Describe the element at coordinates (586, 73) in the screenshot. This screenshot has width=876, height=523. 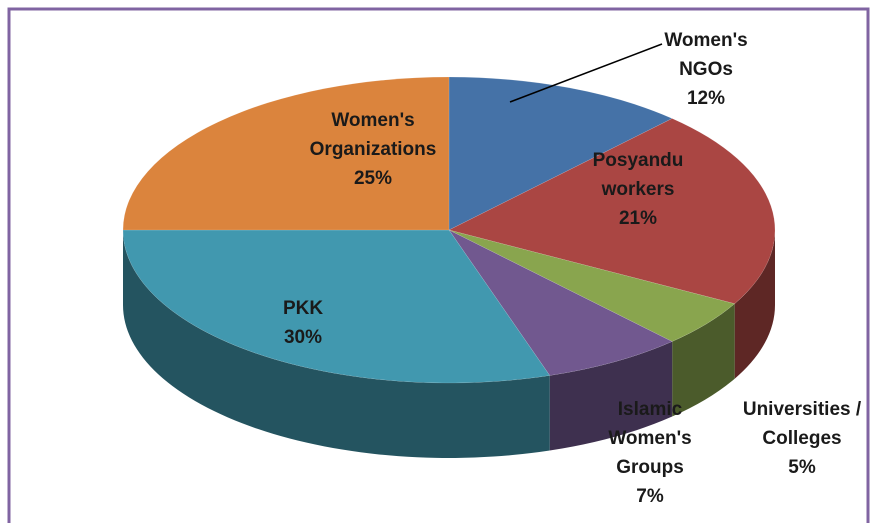
I see `leader-line` at that location.